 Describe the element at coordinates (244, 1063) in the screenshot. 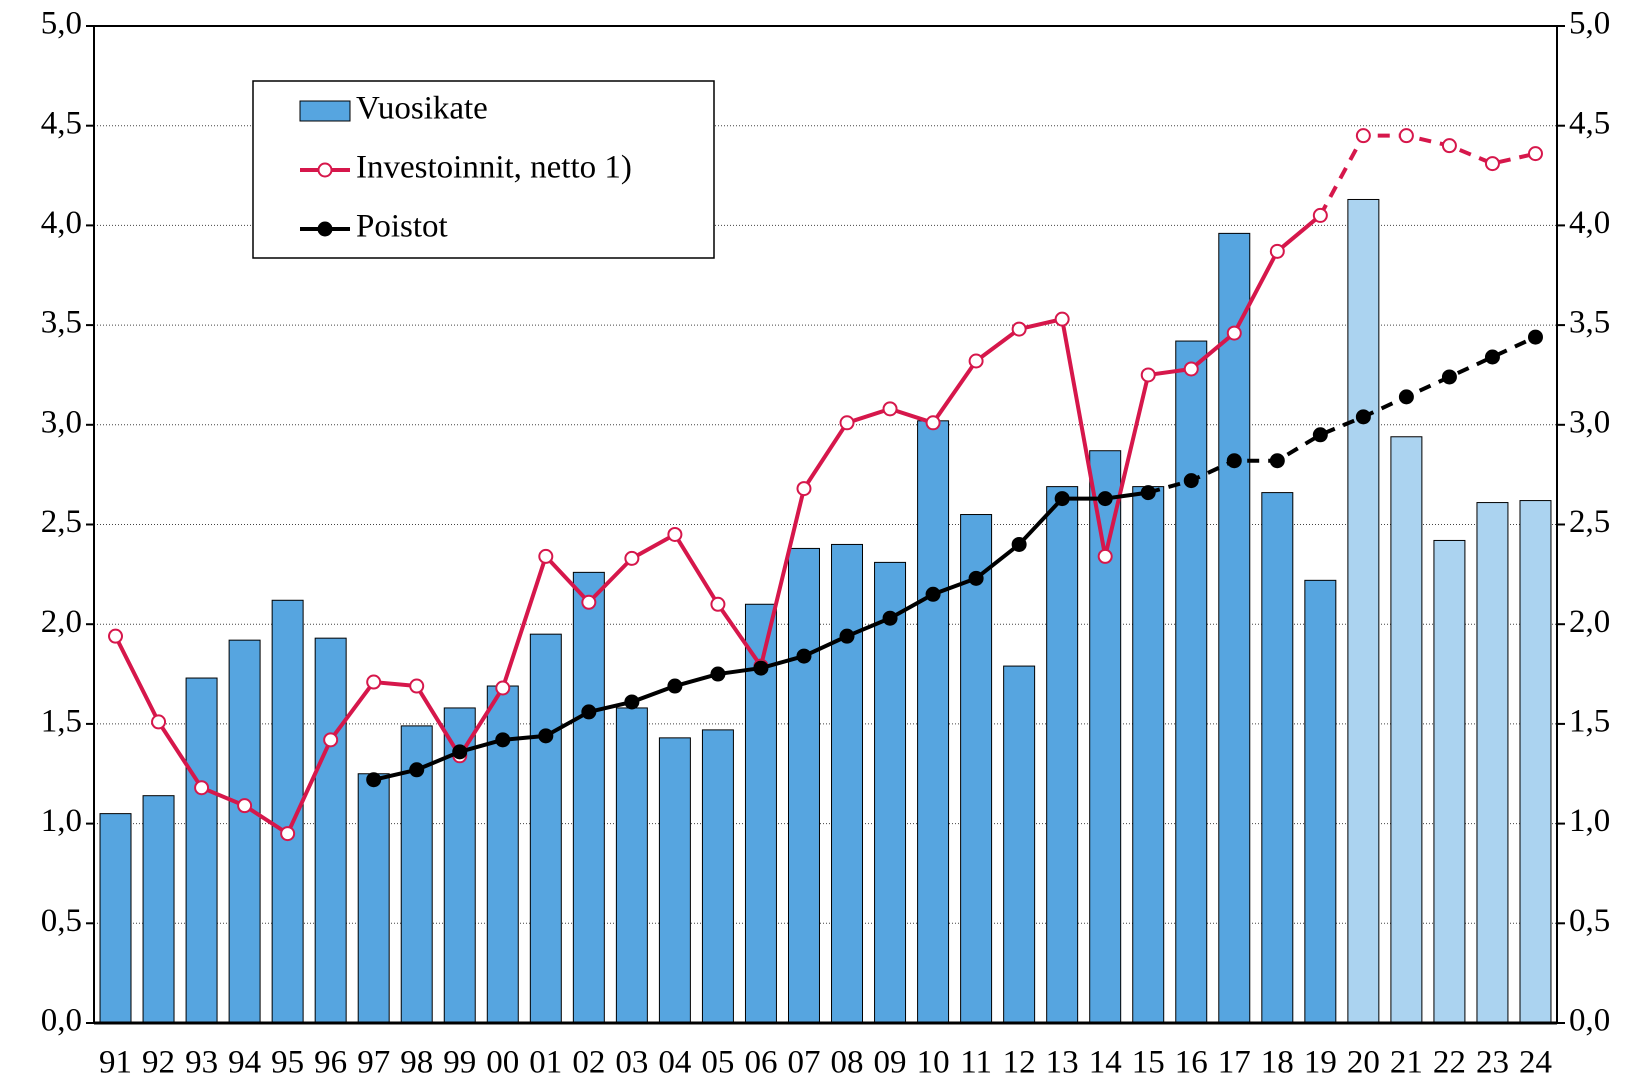

I see `x-tick-label: 94` at that location.